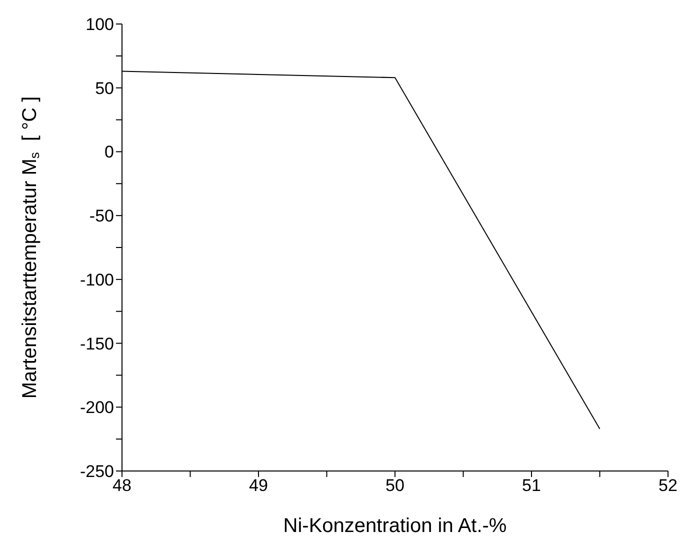 This screenshot has height=550, width=690. I want to click on x-axis-title: Ni-Konzentration in At.-%, so click(395, 526).